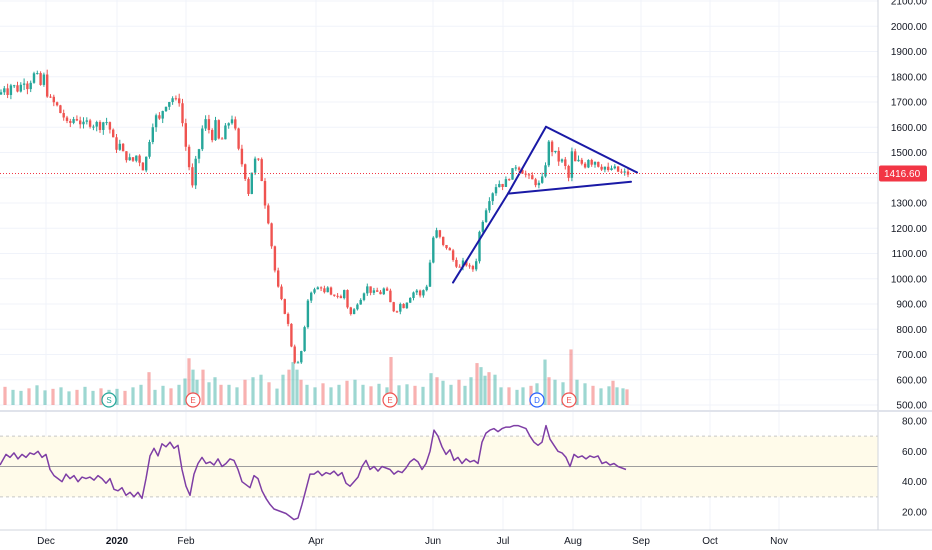 Image resolution: width=932 pixels, height=550 pixels. Describe the element at coordinates (433, 541) in the screenshot. I see `time-tick-label: Jun` at that location.